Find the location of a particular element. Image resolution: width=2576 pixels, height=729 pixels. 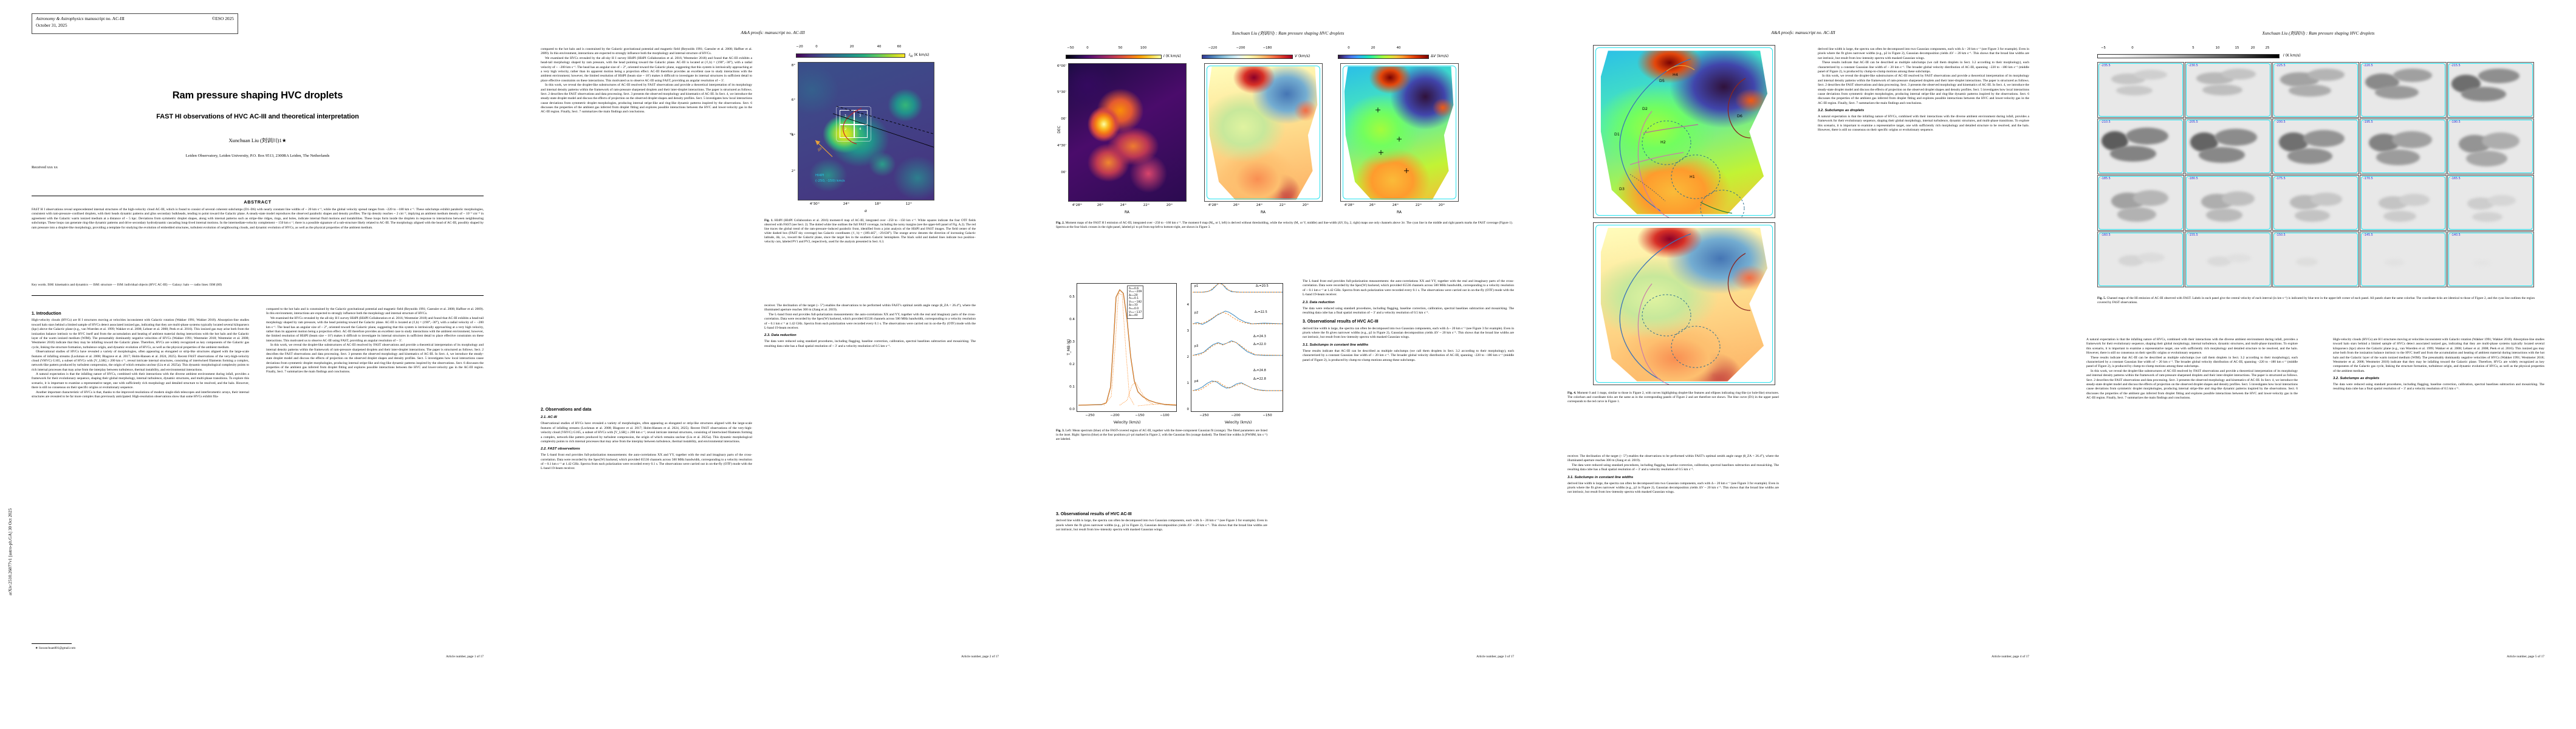

fig2-panelC-colorbar-ticks: 0 20 40 is located at coordinates (1375, 48).